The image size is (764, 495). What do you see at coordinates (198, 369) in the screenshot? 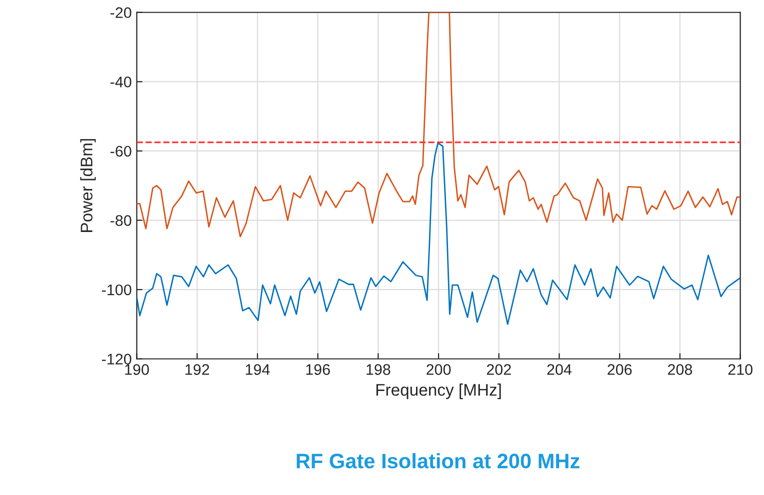
I see `x-tick-label: 192` at bounding box center [198, 369].